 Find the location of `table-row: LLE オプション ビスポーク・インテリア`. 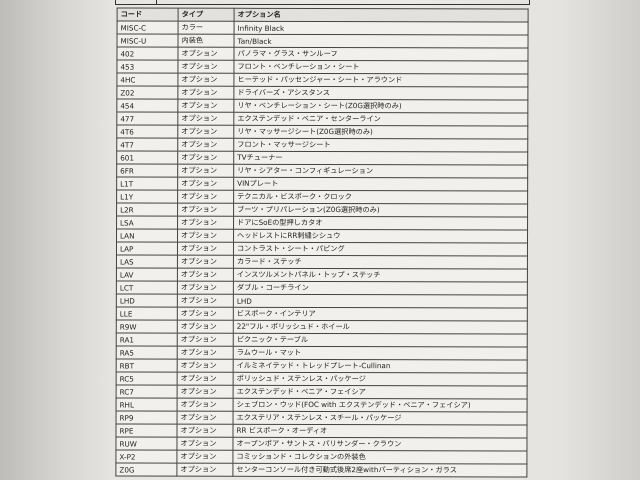

table-row: LLE オプション ビスポーク・インテリア is located at coordinates (322, 314).